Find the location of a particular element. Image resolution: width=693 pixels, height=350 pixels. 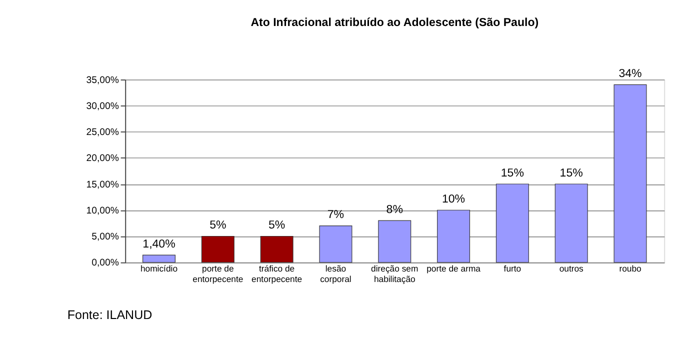

x-tick-label: porte de arma is located at coordinates (453, 269).